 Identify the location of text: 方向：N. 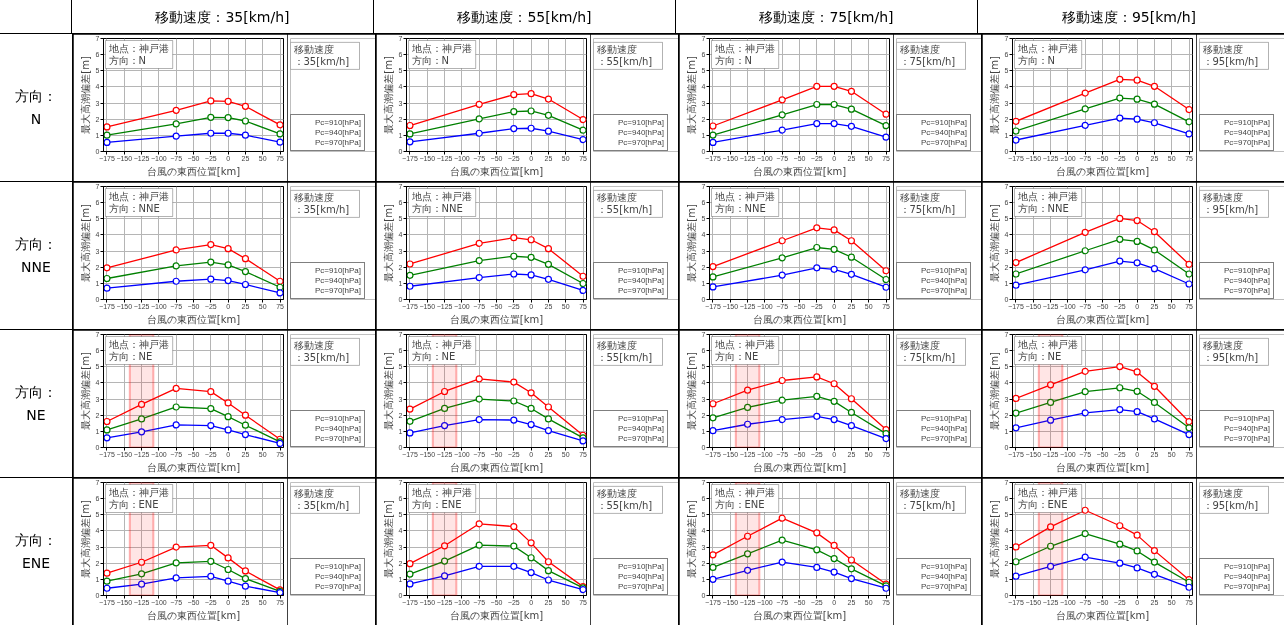
(36, 107).